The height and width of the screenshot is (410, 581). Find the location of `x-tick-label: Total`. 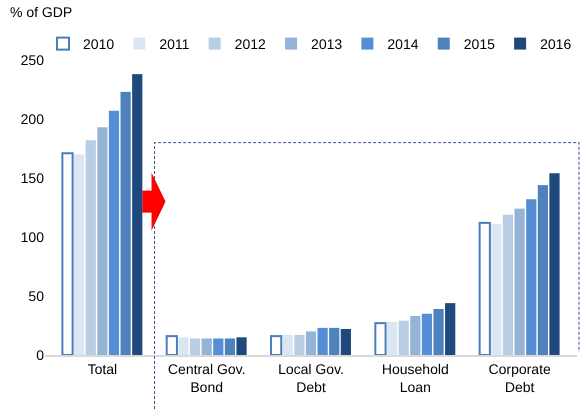

x-tick-label: Total is located at coordinates (103, 368).